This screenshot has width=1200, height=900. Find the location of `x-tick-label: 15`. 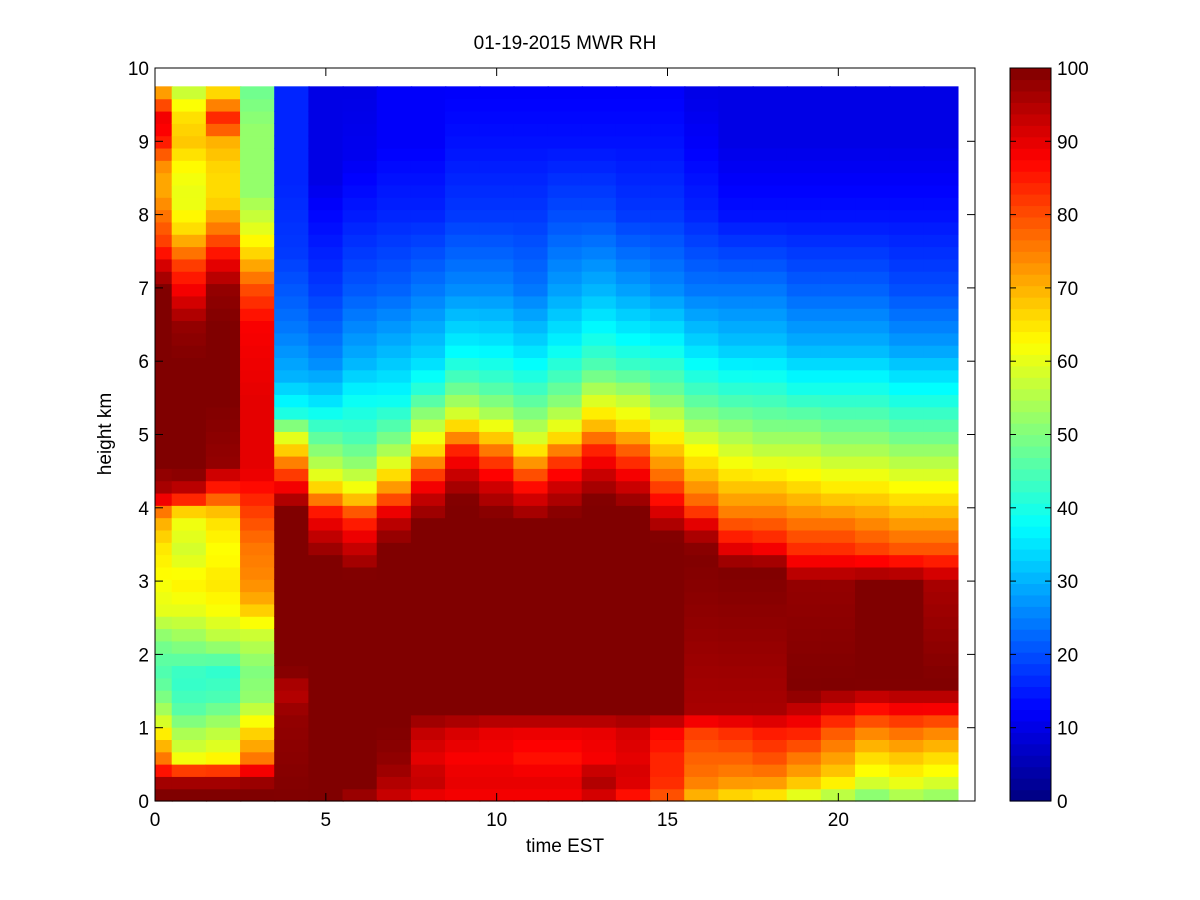

x-tick-label: 15 is located at coordinates (667, 820).